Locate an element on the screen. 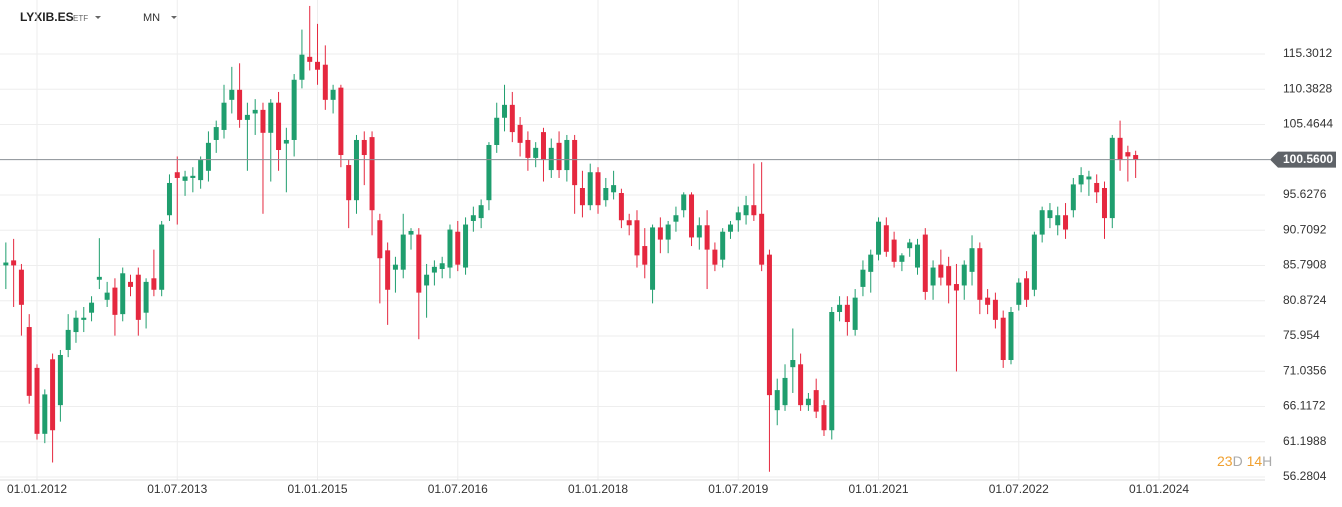 The height and width of the screenshot is (507, 1342). y-tick-label: 85.7908 is located at coordinates (1305, 265).